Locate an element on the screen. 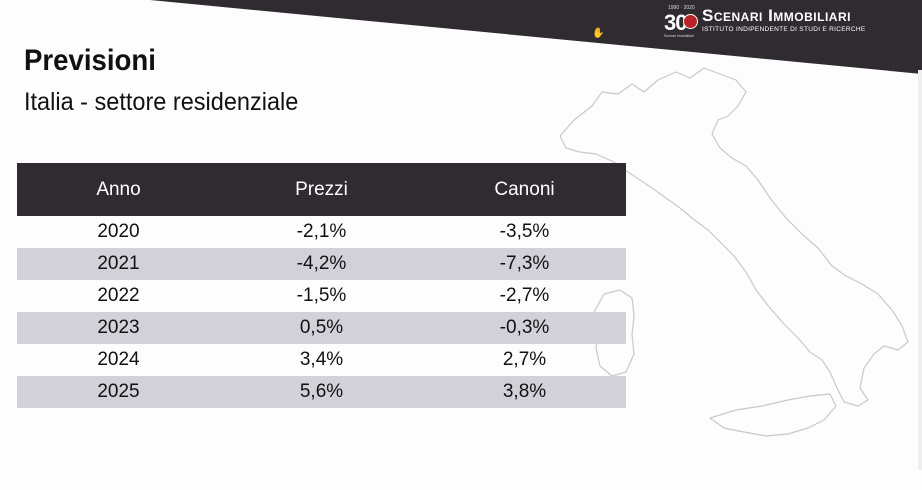 The image size is (922, 490). header-prezzi: Prezzi is located at coordinates (321, 189).